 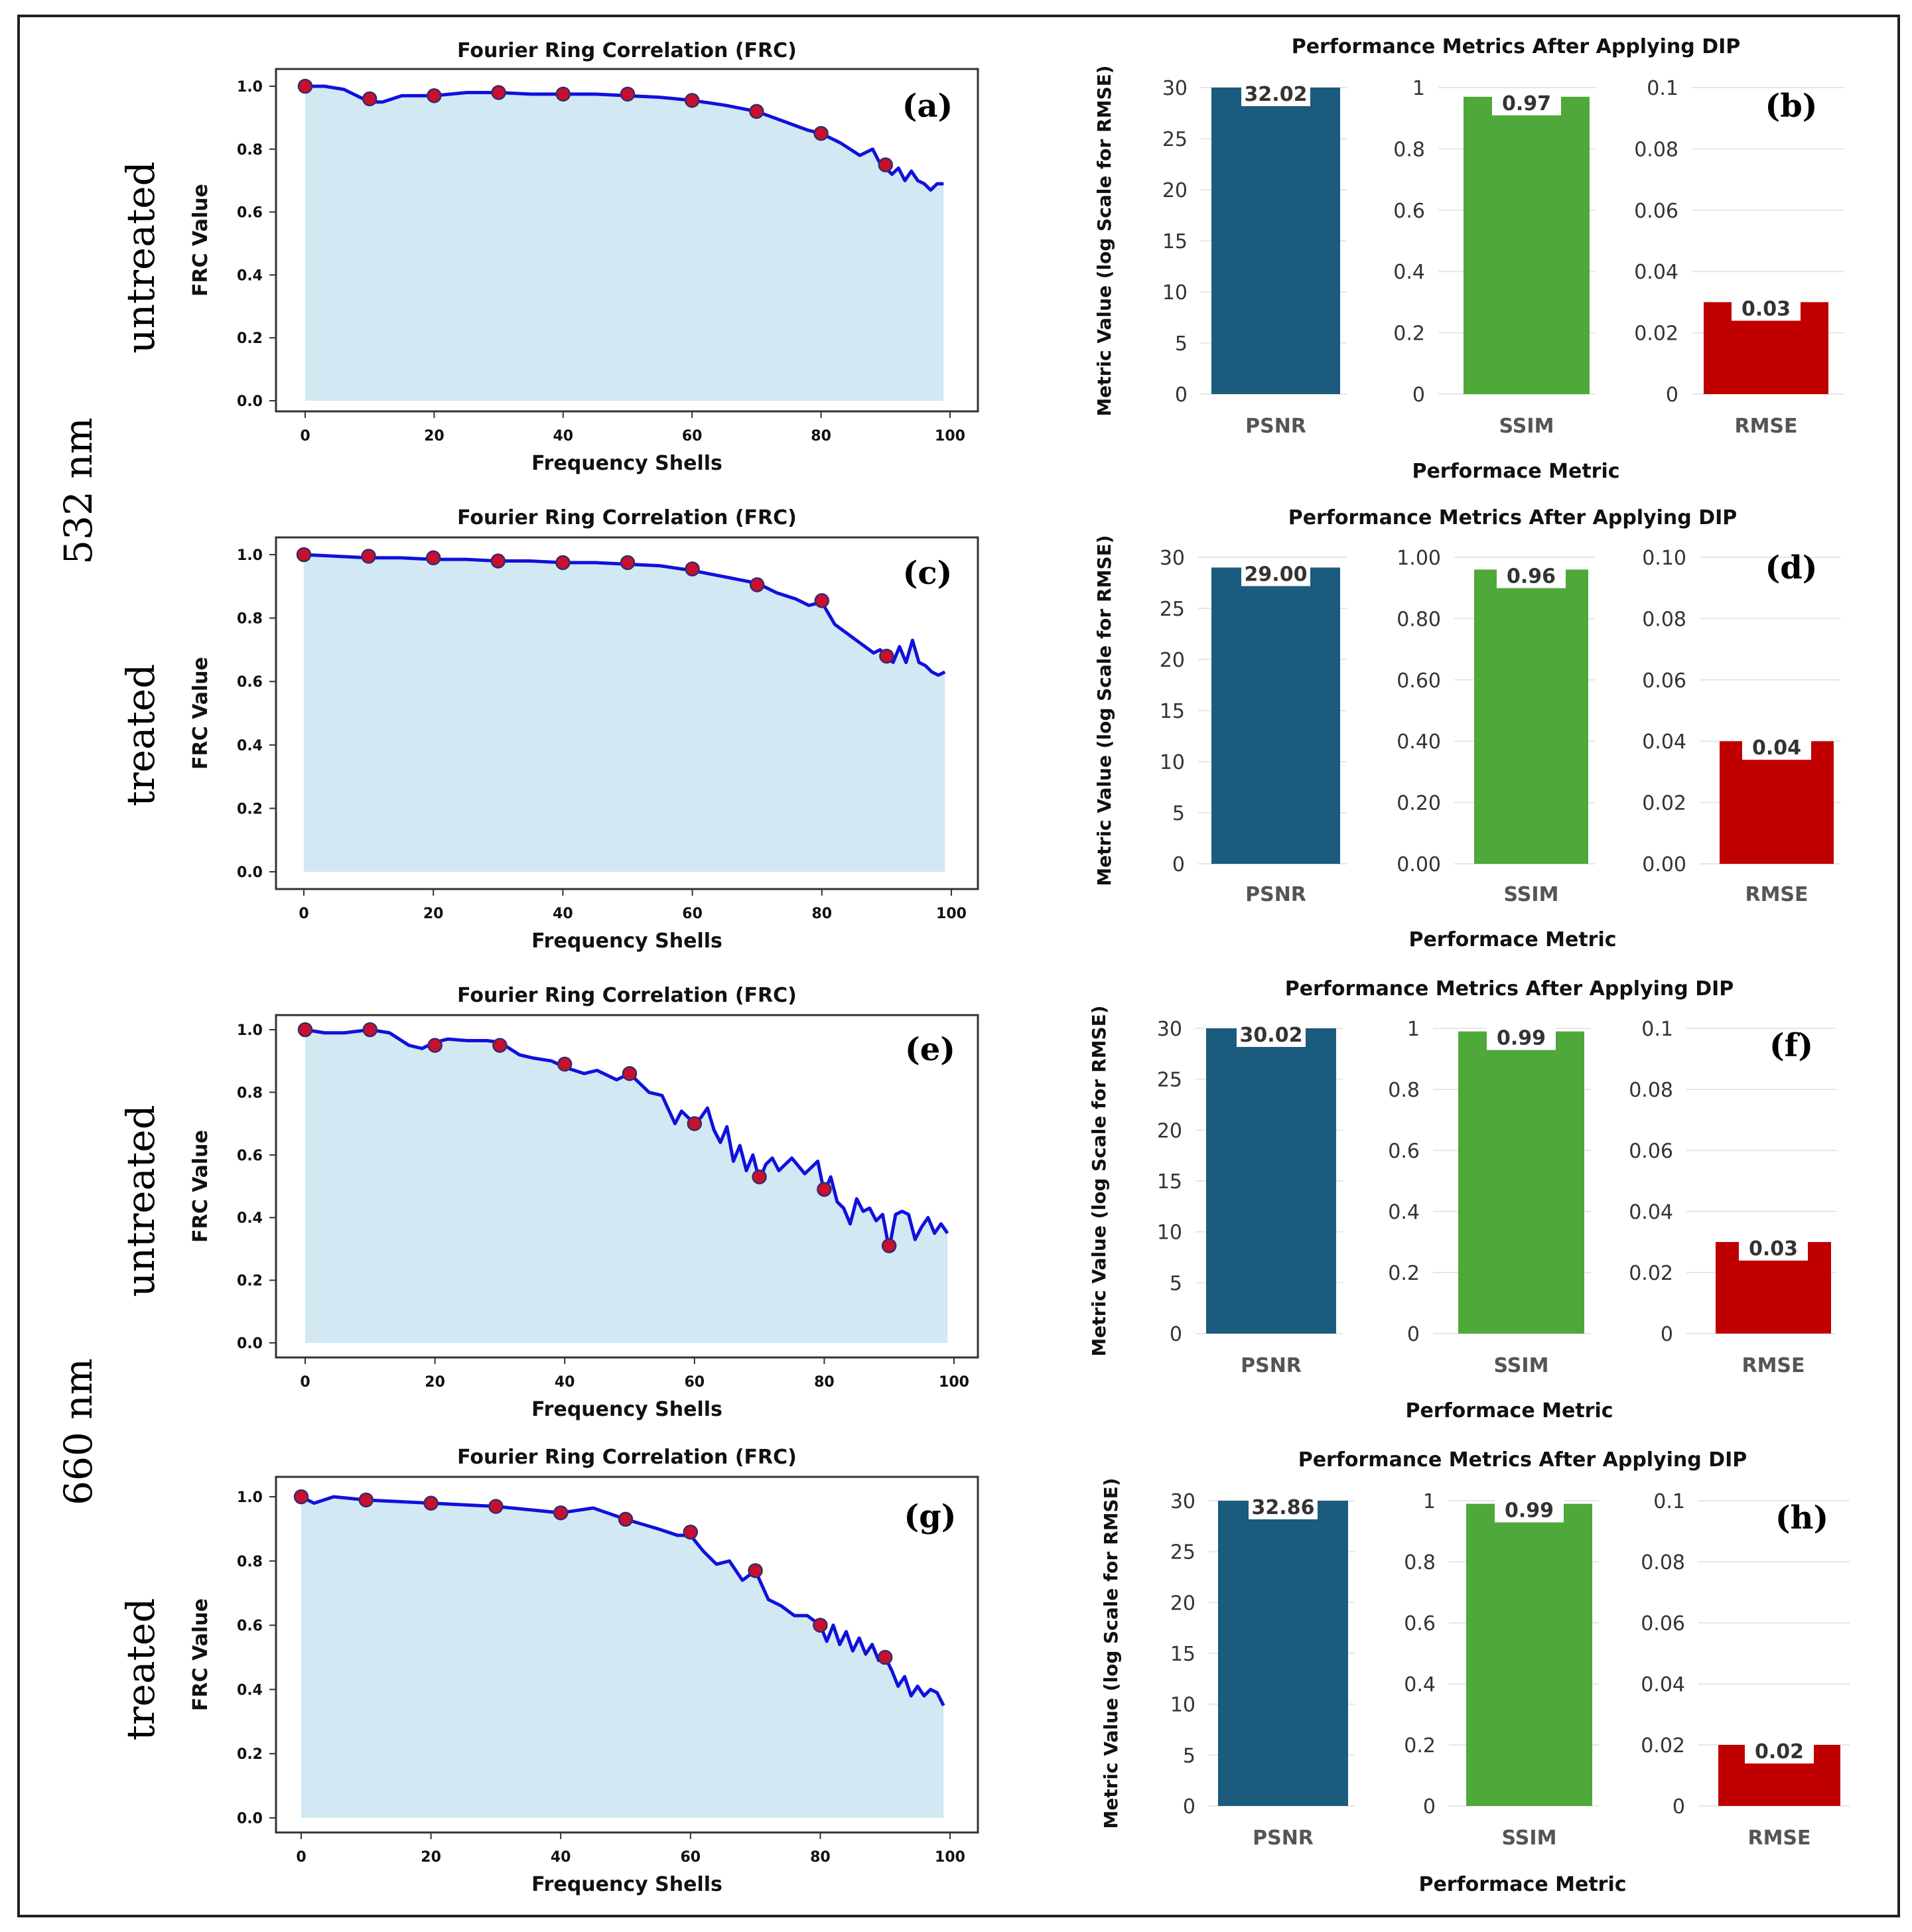 I want to click on frc-ytick-label: 0.2, so click(x=250, y=809).